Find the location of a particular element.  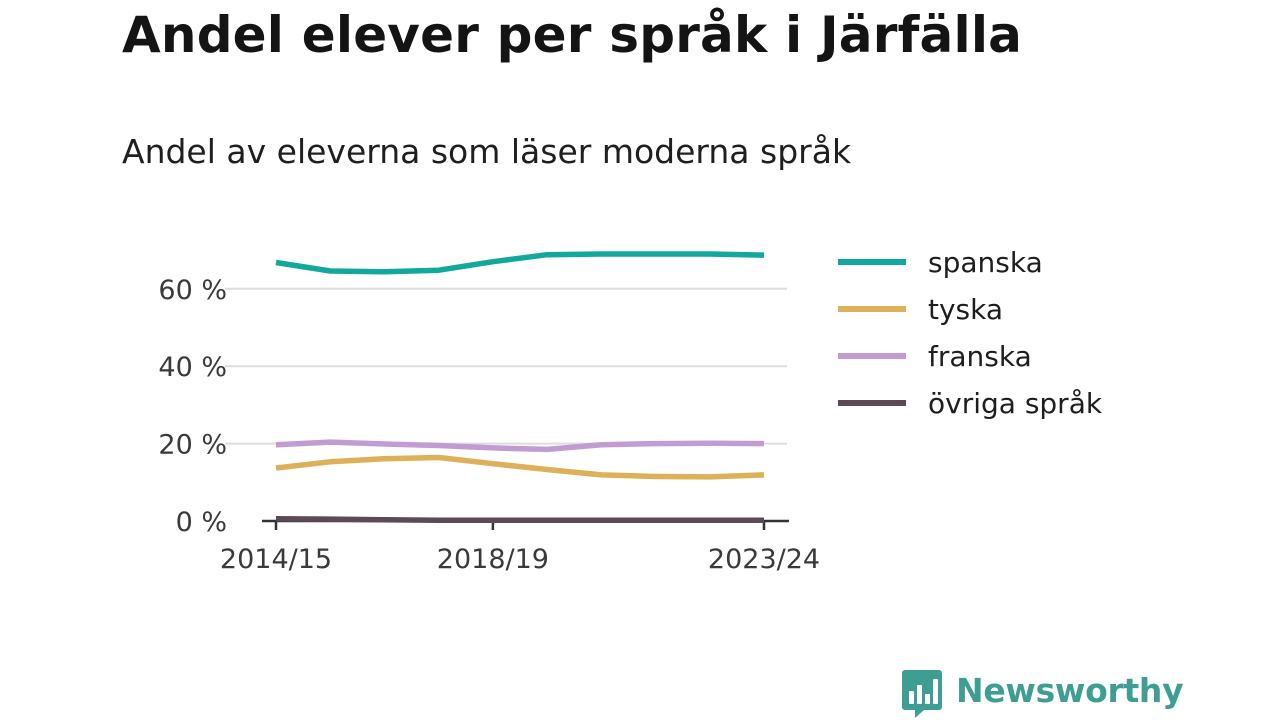

y-tick-label: 40 % is located at coordinates (192, 367).